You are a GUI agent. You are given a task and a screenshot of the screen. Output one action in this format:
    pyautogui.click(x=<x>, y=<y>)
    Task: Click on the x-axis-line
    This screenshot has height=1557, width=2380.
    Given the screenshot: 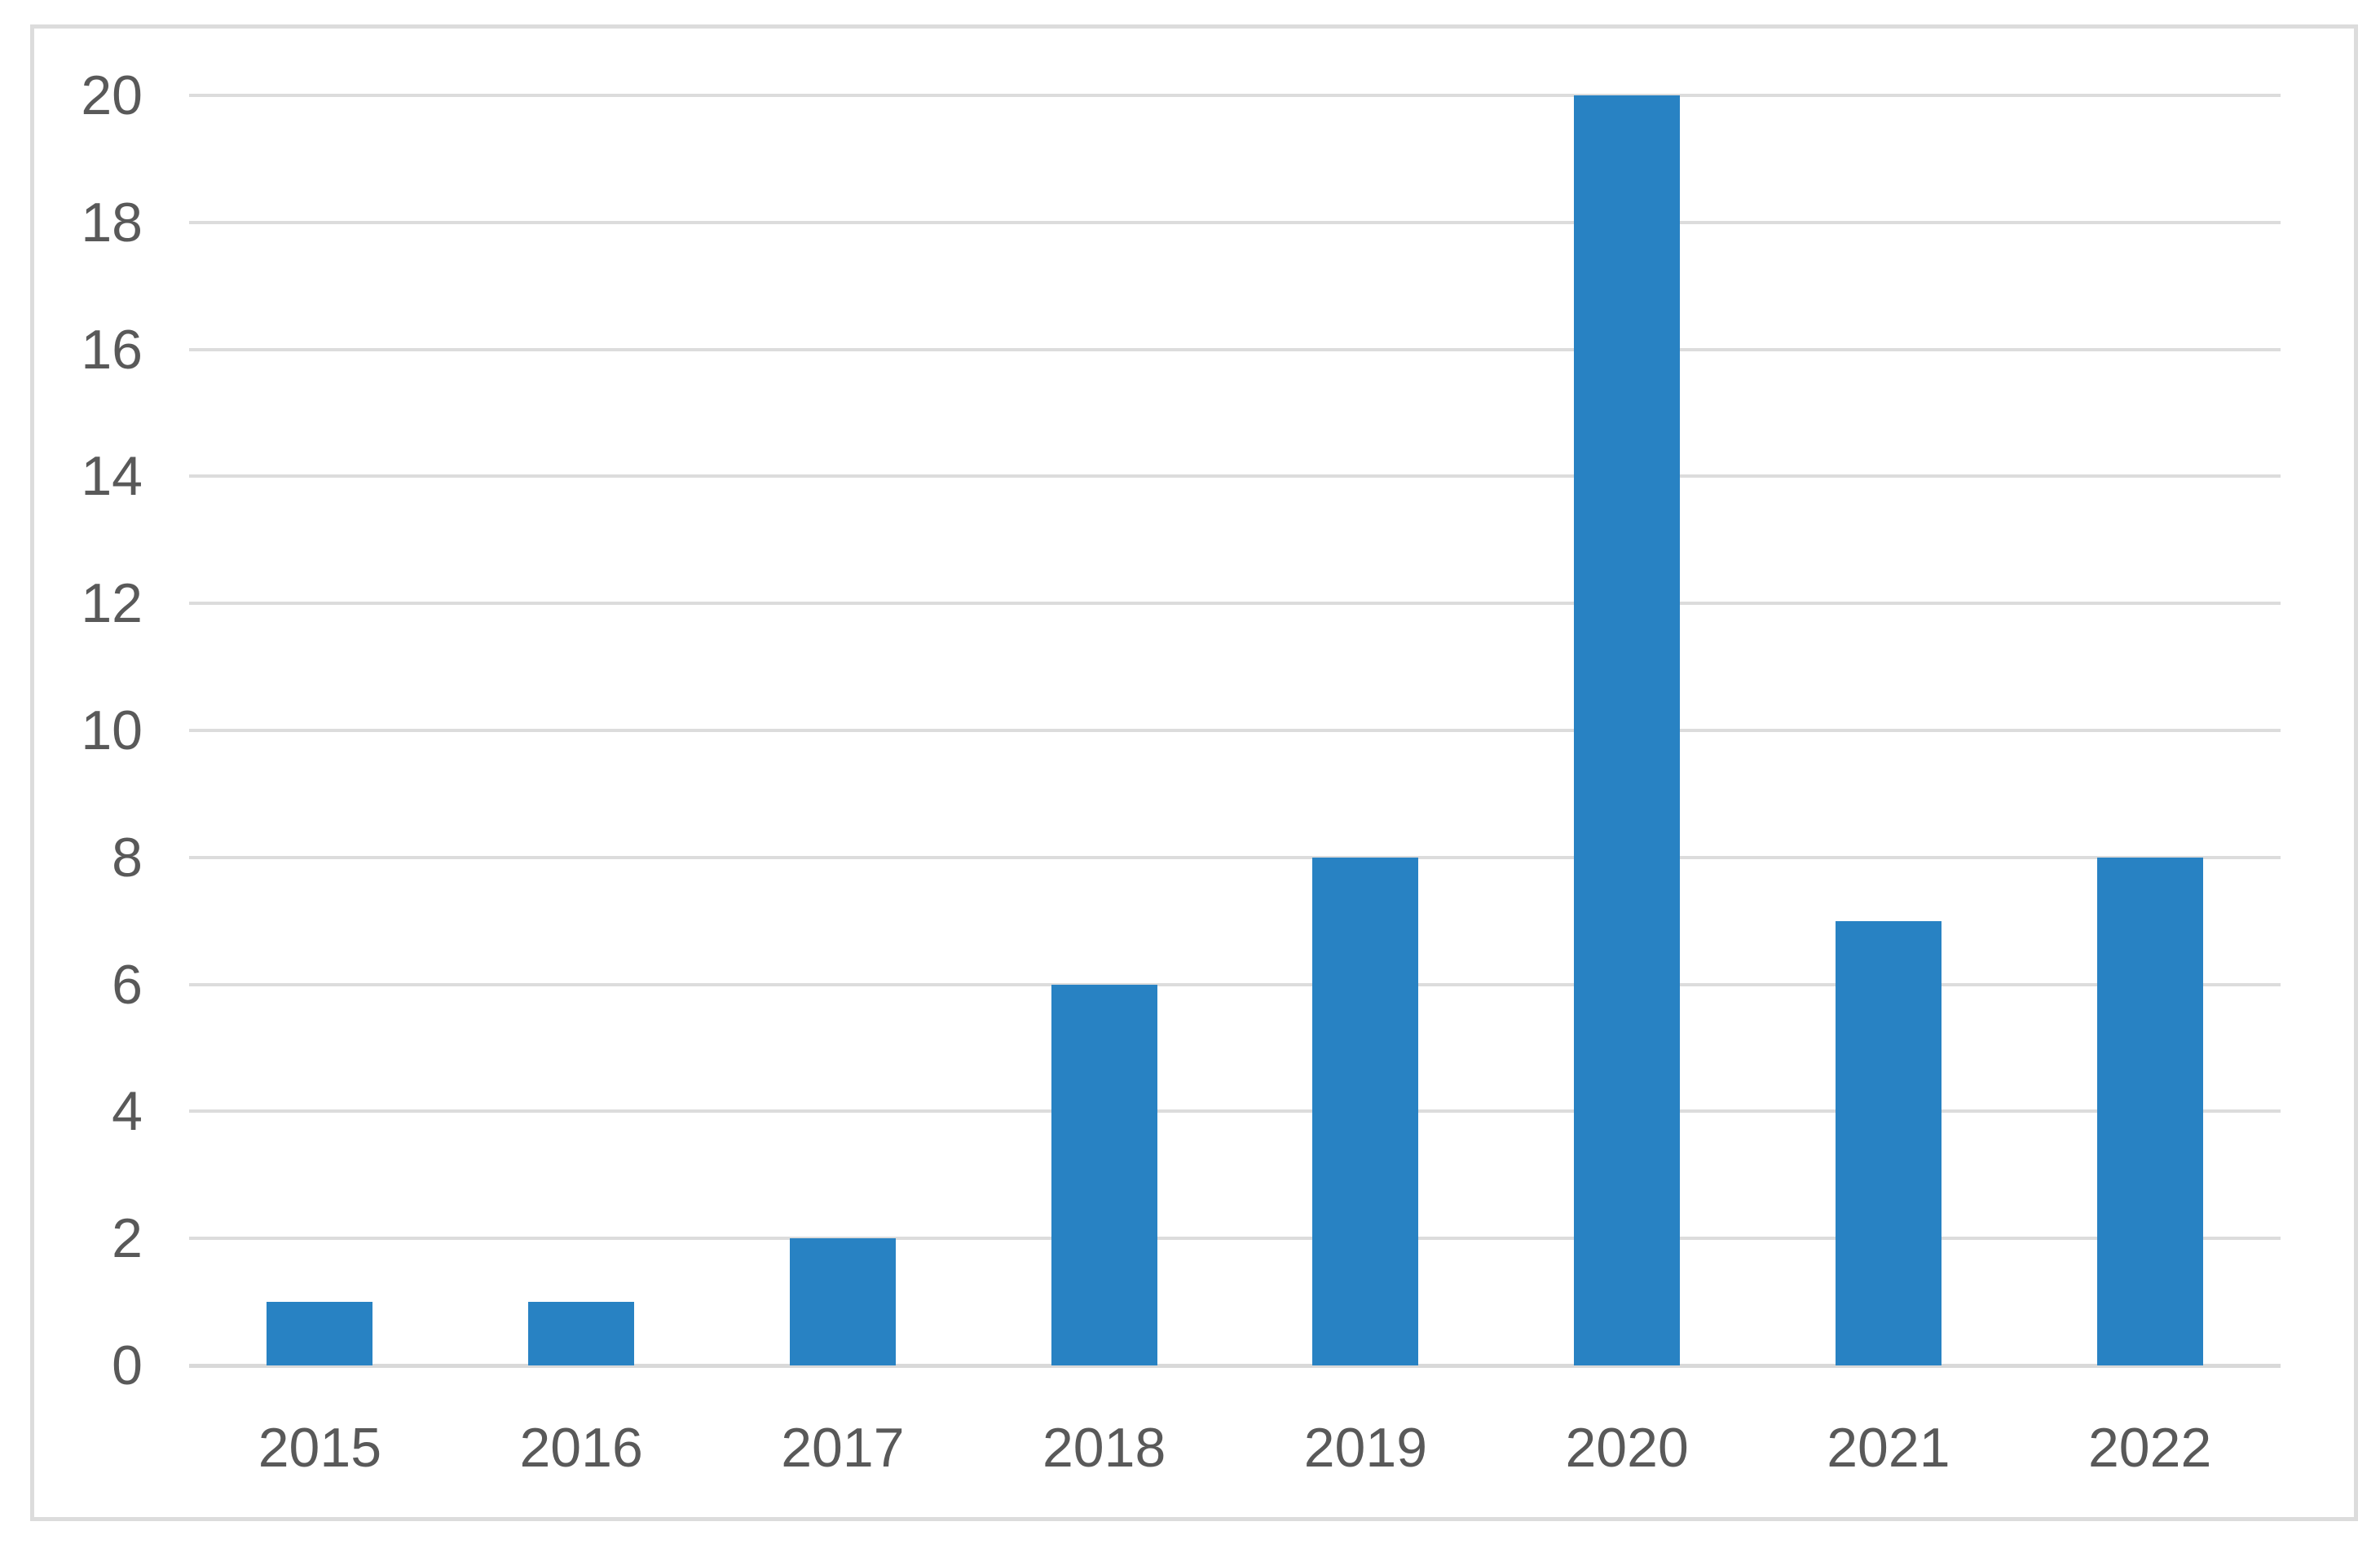 What is the action you would take?
    pyautogui.click(x=1235, y=1365)
    